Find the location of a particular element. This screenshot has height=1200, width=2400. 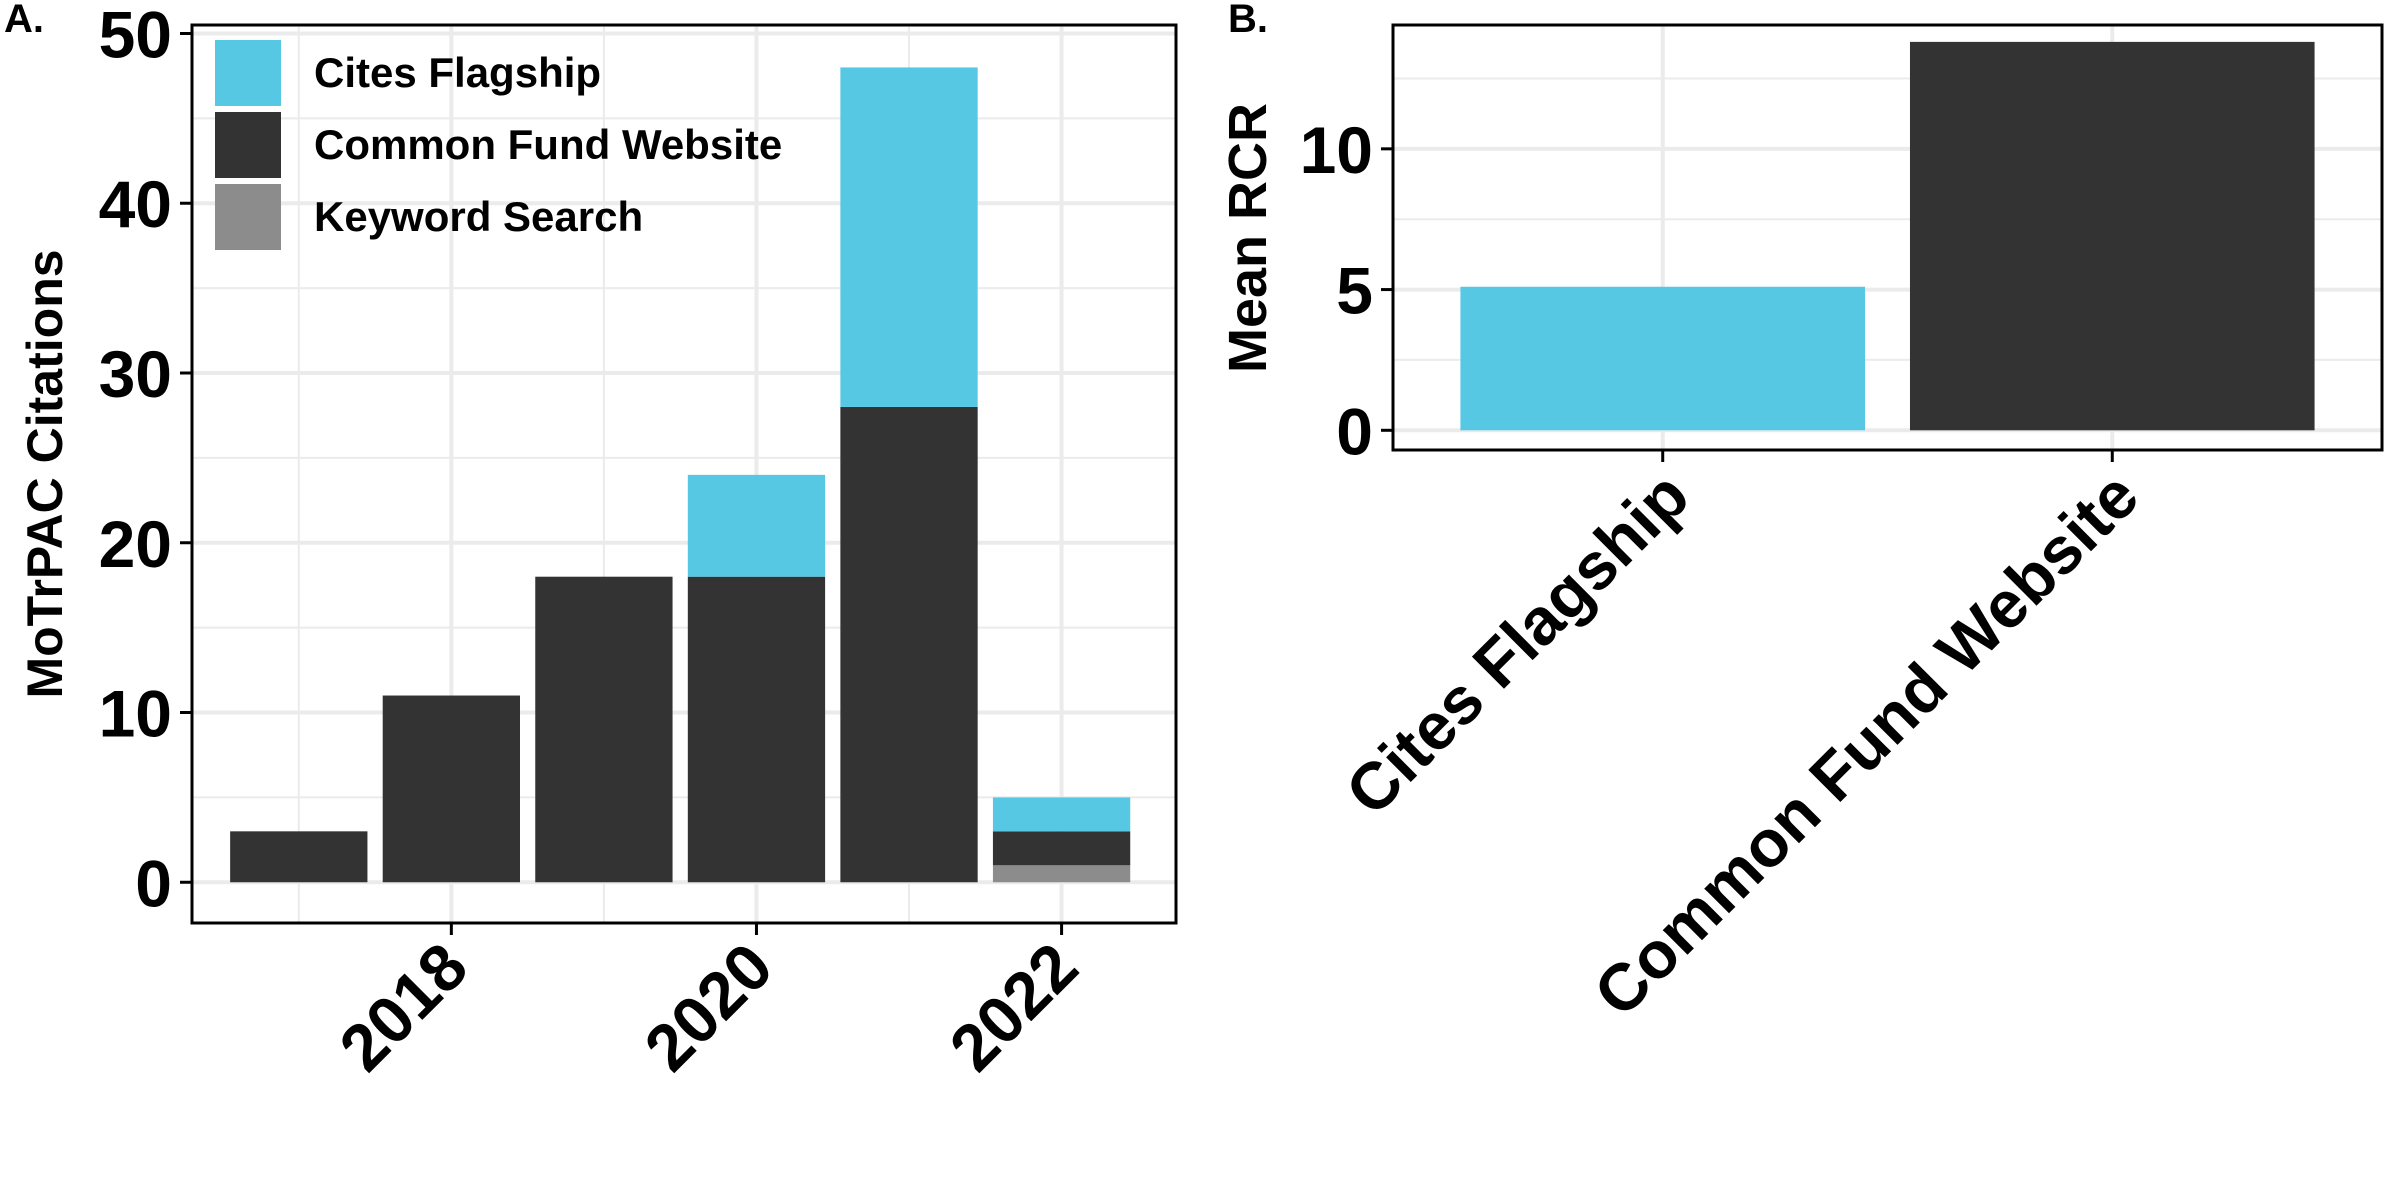

bar-common-fund-website-2021 is located at coordinates (909, 644).